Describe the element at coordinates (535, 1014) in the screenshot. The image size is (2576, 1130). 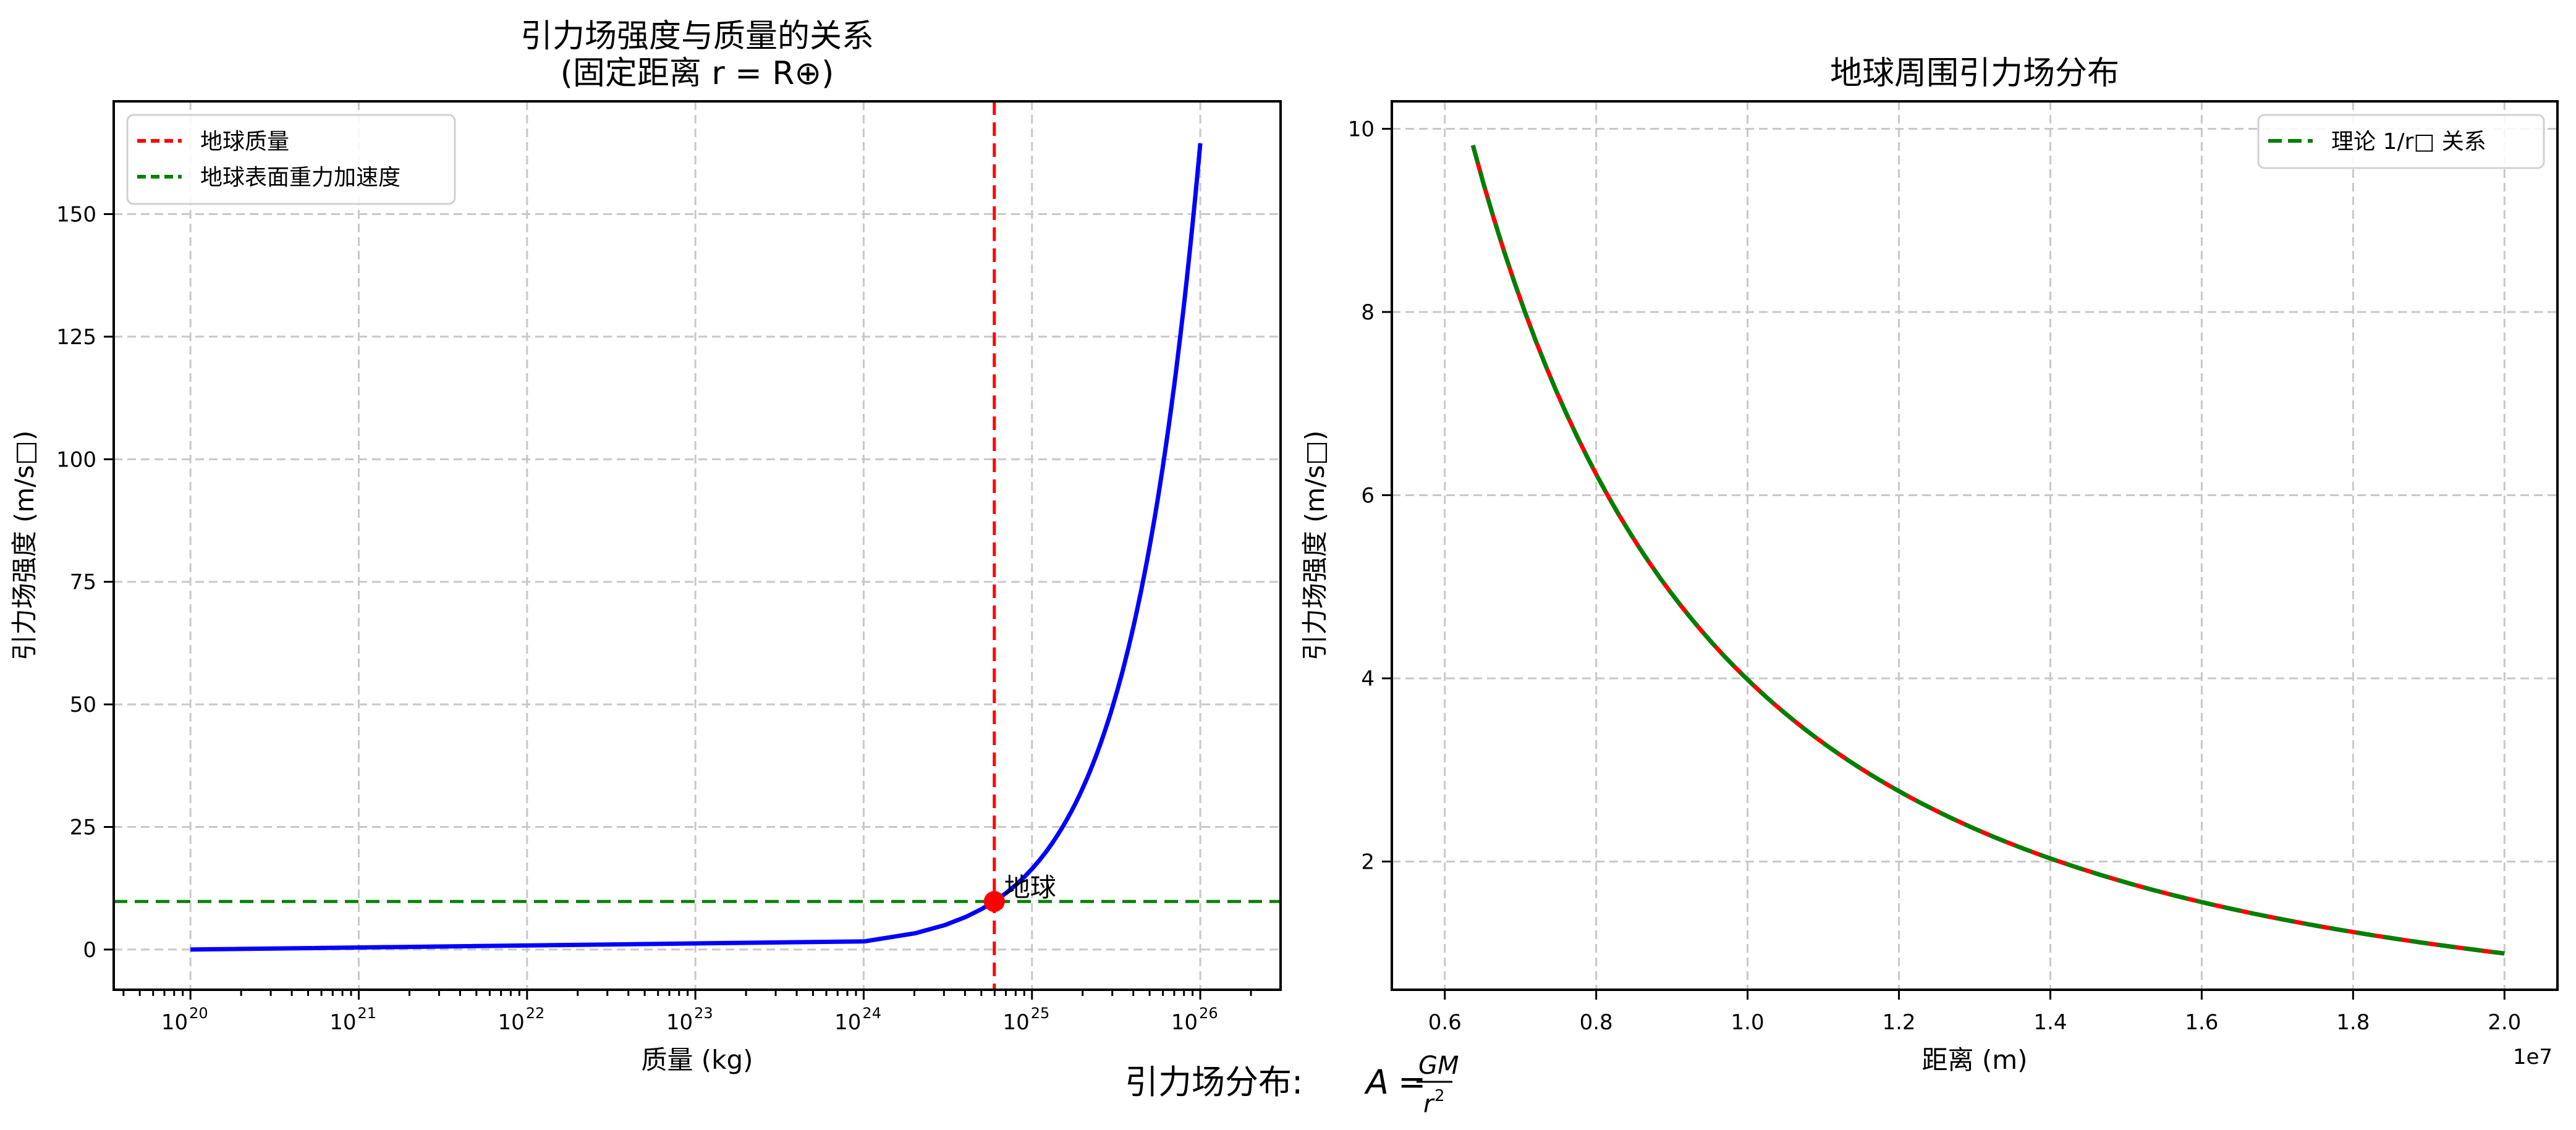
I see `x-tick-exponent: 22` at that location.